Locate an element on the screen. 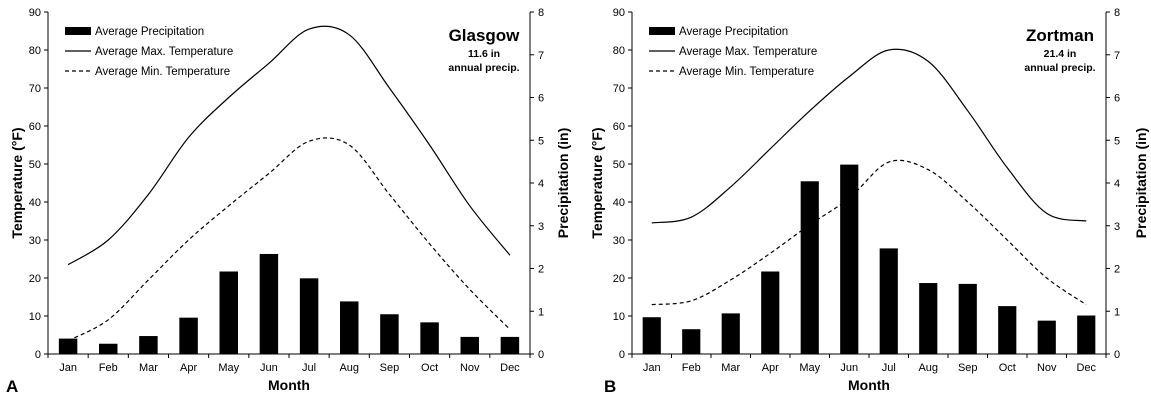  annual-precip-value: 21.4 in is located at coordinates (1060, 54).